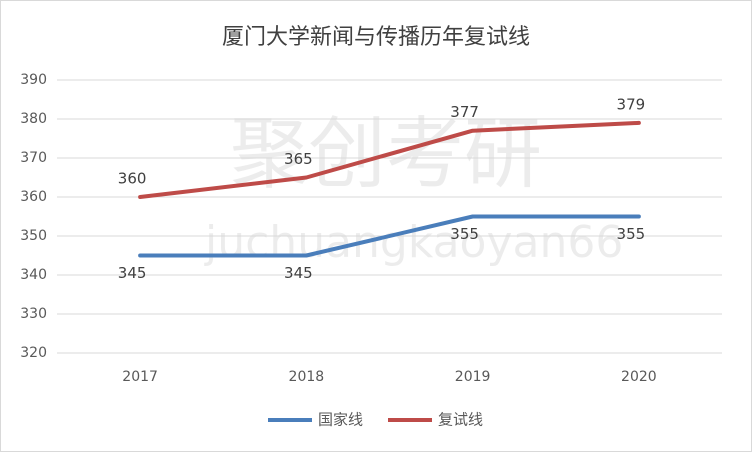 This screenshot has width=752, height=452. I want to click on legend-label: 复试线, so click(460, 420).